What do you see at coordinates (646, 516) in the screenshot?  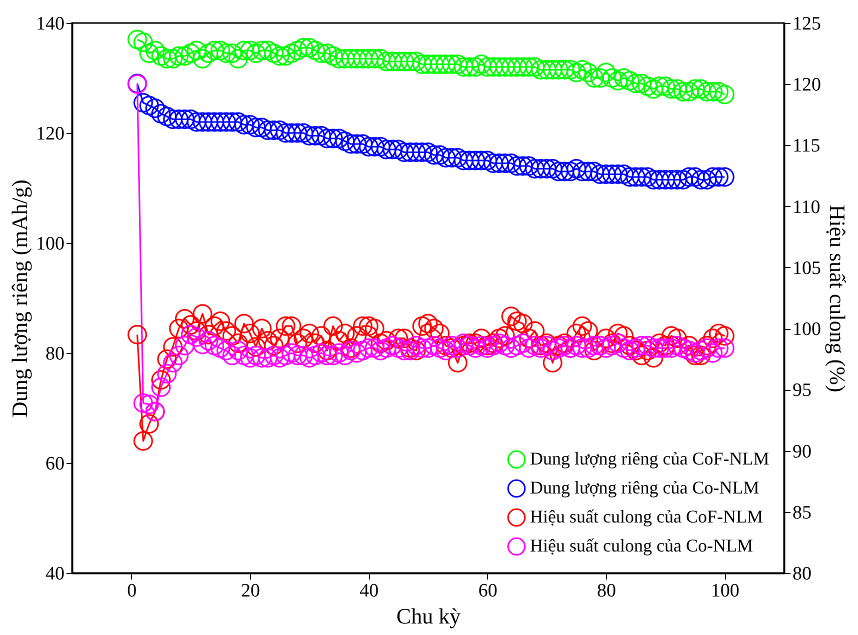 I see `legend-label: Hiệu suất culong của CoF-NLM` at bounding box center [646, 516].